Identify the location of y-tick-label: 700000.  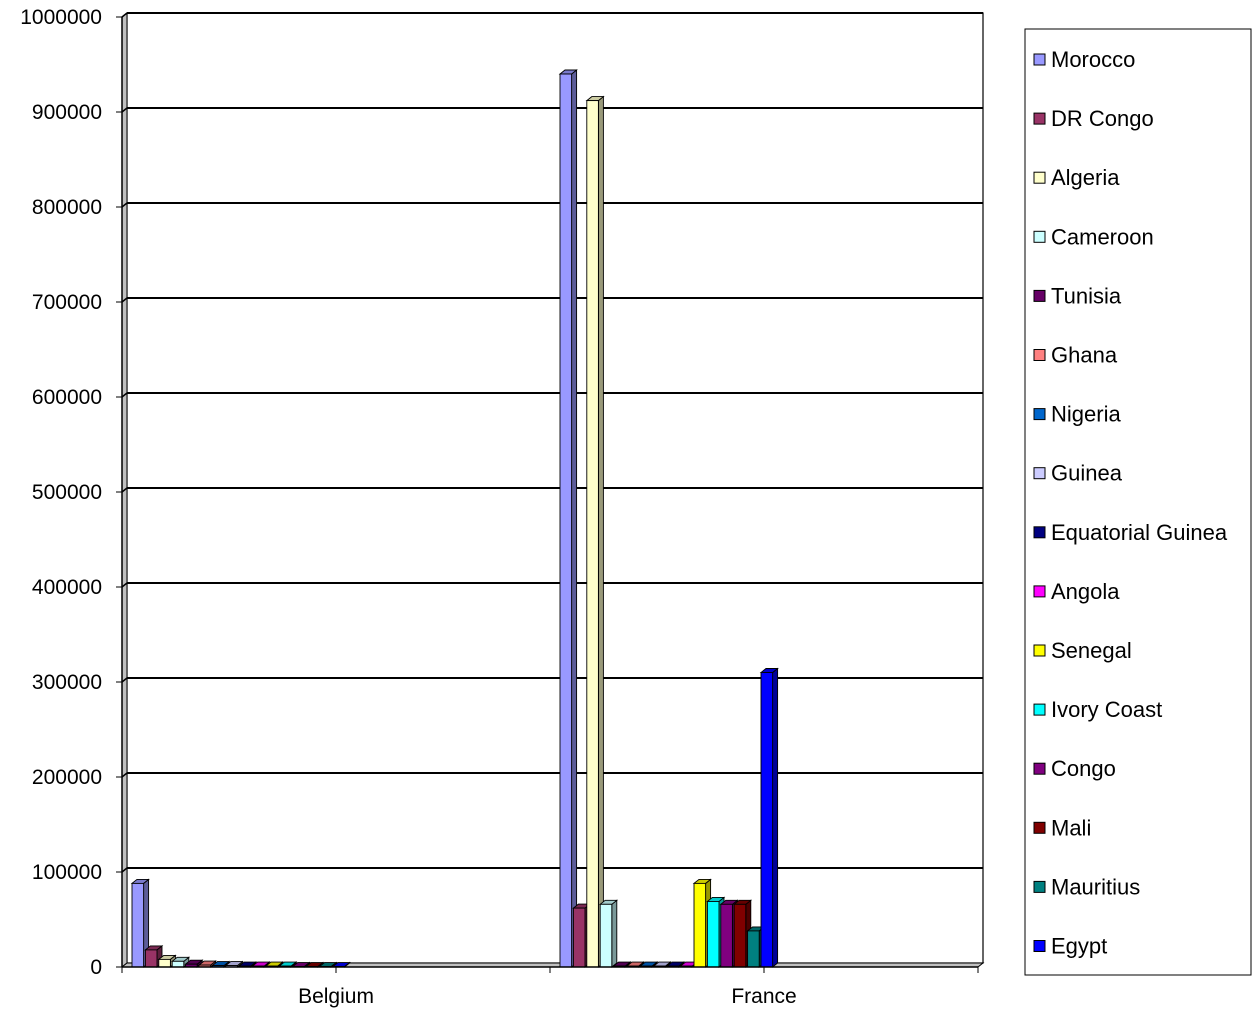
(67, 302).